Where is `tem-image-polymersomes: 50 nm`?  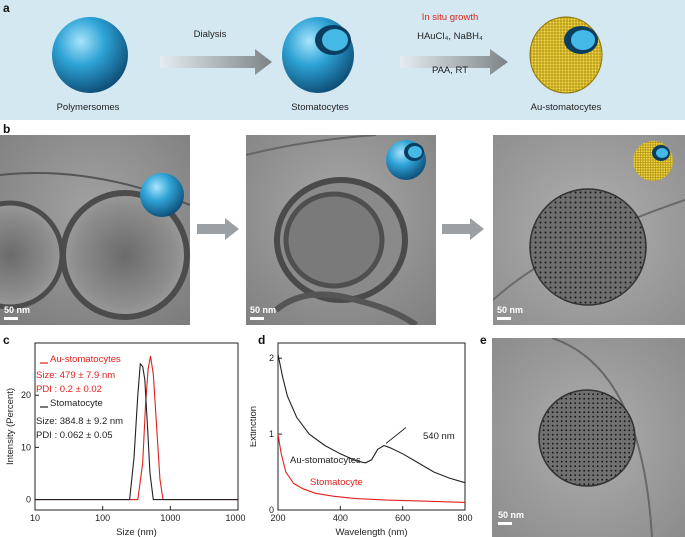
tem-image-polymersomes: 50 nm is located at coordinates (95, 230).